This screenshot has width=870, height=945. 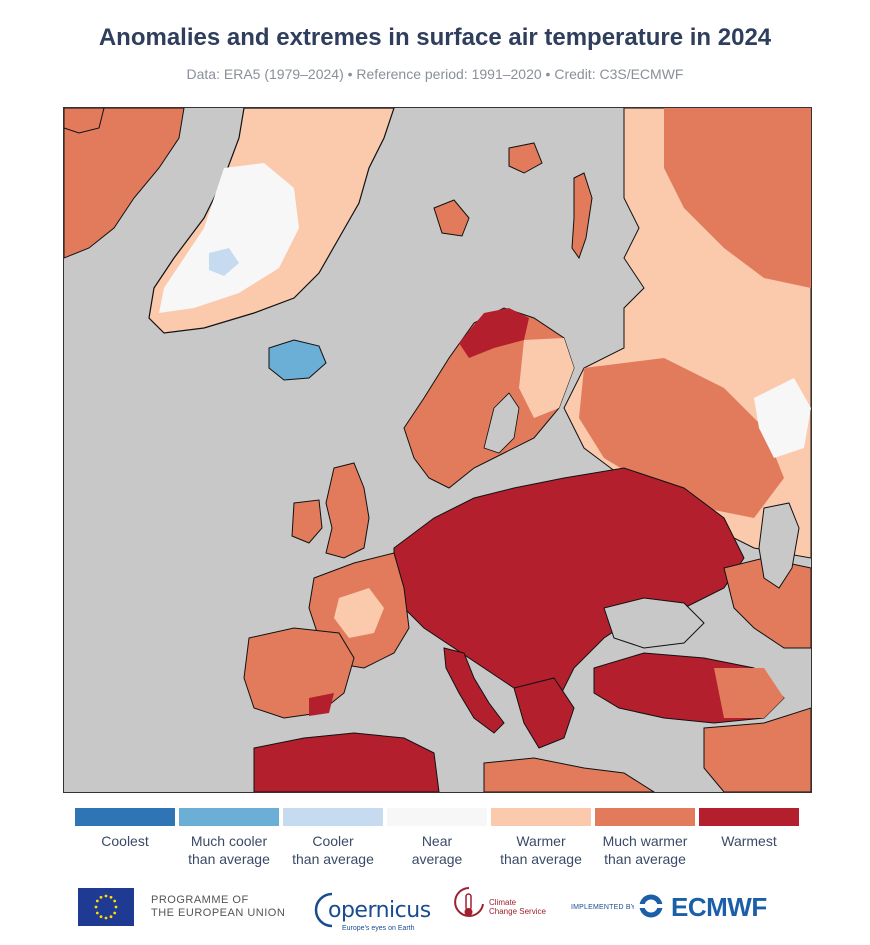 I want to click on legend-swatch-much-cooler, so click(x=229, y=817).